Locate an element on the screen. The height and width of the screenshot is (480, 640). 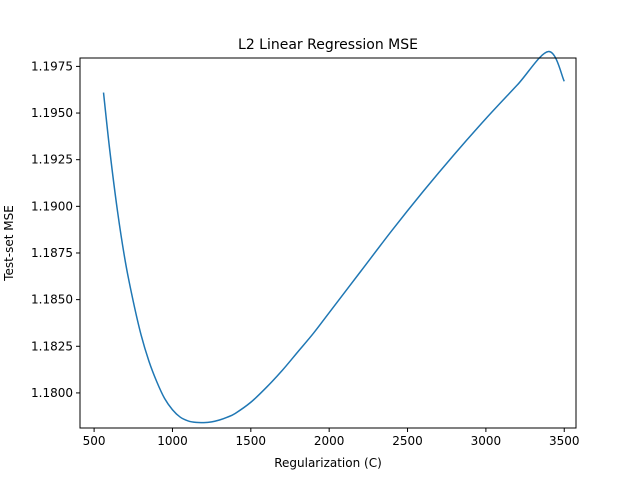
x-axis-ticks: 500 1000 1500 2000 2500 3000 3500 is located at coordinates (331, 438).